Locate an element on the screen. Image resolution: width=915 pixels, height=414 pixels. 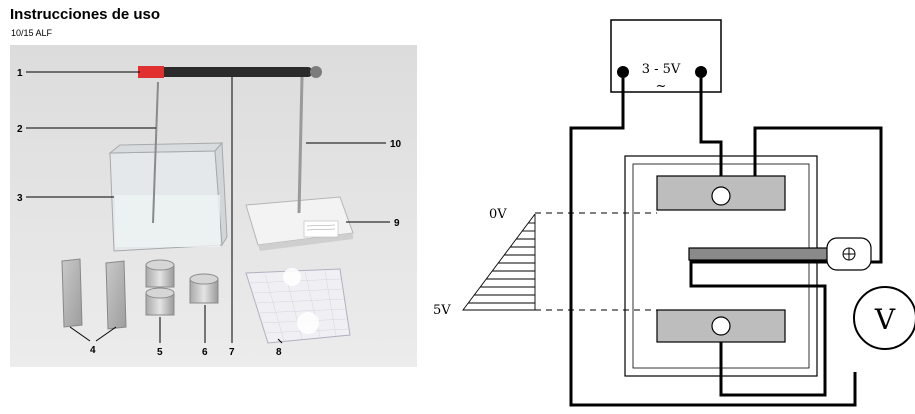
stand-base is located at coordinates (299, 223).